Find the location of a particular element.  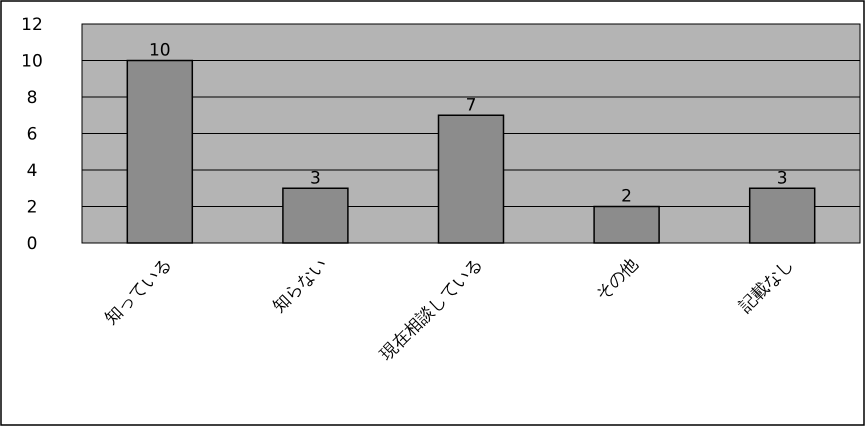

x-tick-label: 知っている is located at coordinates (138, 291).